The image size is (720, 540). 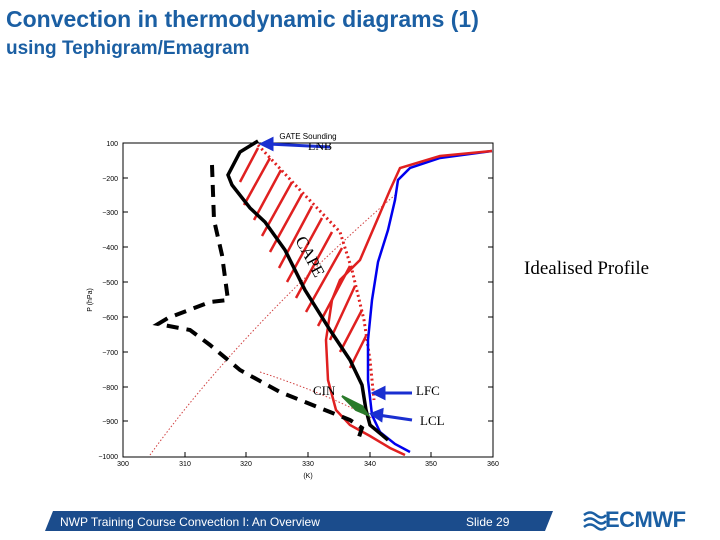 What do you see at coordinates (395, 417) in the screenshot?
I see `lcl-arrow` at bounding box center [395, 417].